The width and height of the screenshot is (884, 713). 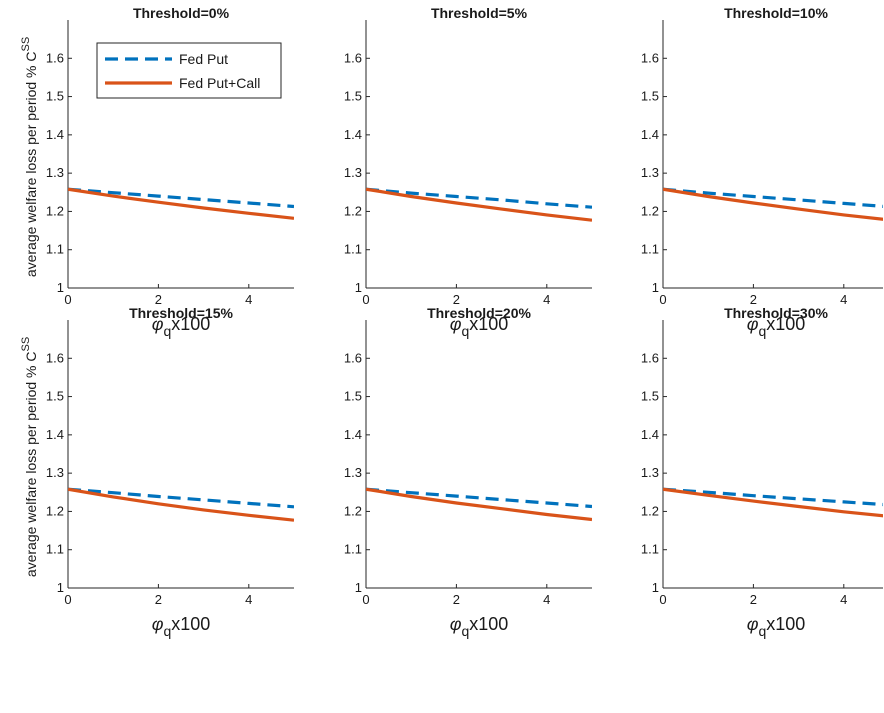 I want to click on panel: 1 1.1 1.2 1.3 1.4 1.5 1.6 0 2 4 Threshold=5% φqx100, so click(x=468, y=172).